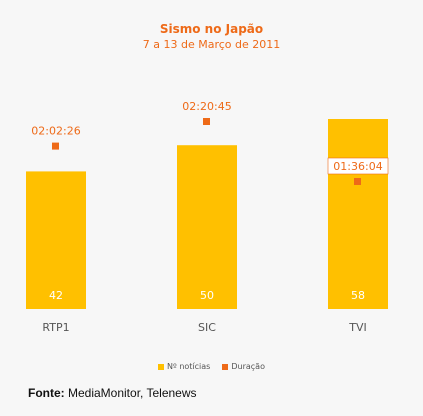 This screenshot has height=416, width=423. Describe the element at coordinates (130, 393) in the screenshot. I see `source-text: MediaMonitor, Telenews` at that location.